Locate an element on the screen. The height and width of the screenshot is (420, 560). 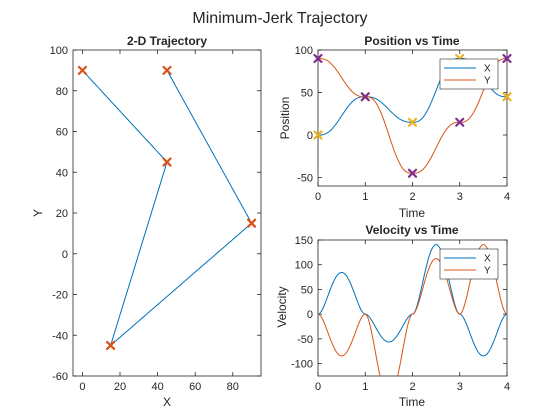
position-legend-label-x: X is located at coordinates (487, 69).